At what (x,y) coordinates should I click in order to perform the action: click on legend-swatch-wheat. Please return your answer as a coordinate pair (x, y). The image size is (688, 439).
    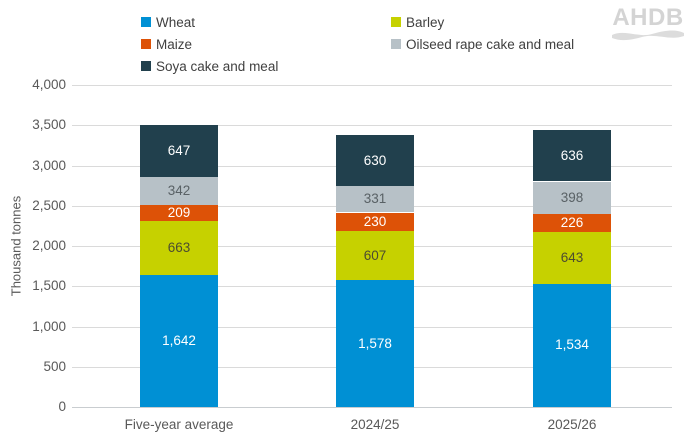
    Looking at the image, I should click on (146, 22).